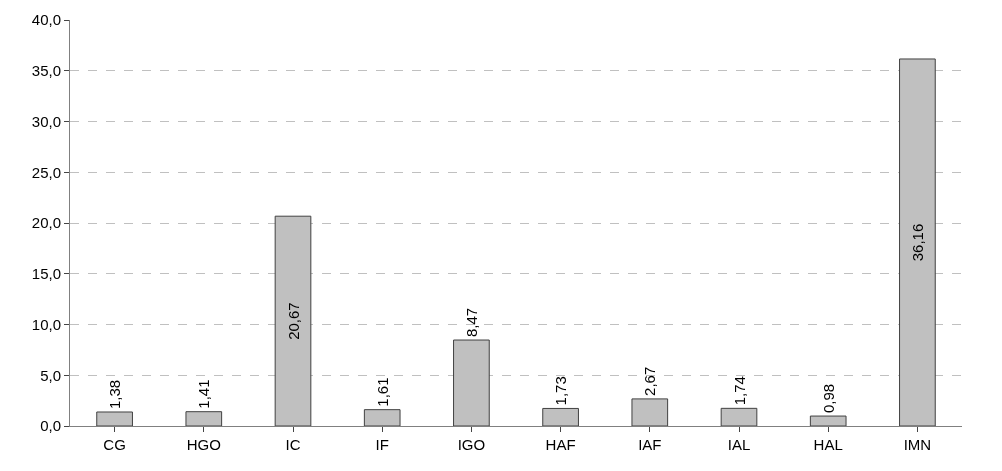 This screenshot has width=1002, height=471. What do you see at coordinates (46, 273) in the screenshot?
I see `y-tick-label: 15,0` at bounding box center [46, 273].